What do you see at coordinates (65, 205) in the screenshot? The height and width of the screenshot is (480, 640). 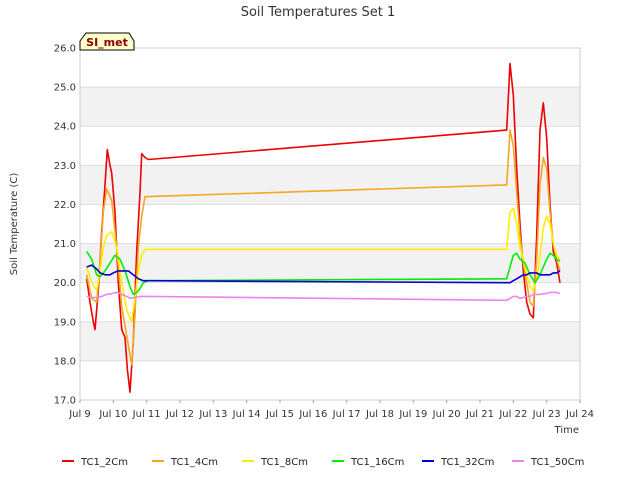 I see `y-tick-label: 22.0` at bounding box center [65, 205].